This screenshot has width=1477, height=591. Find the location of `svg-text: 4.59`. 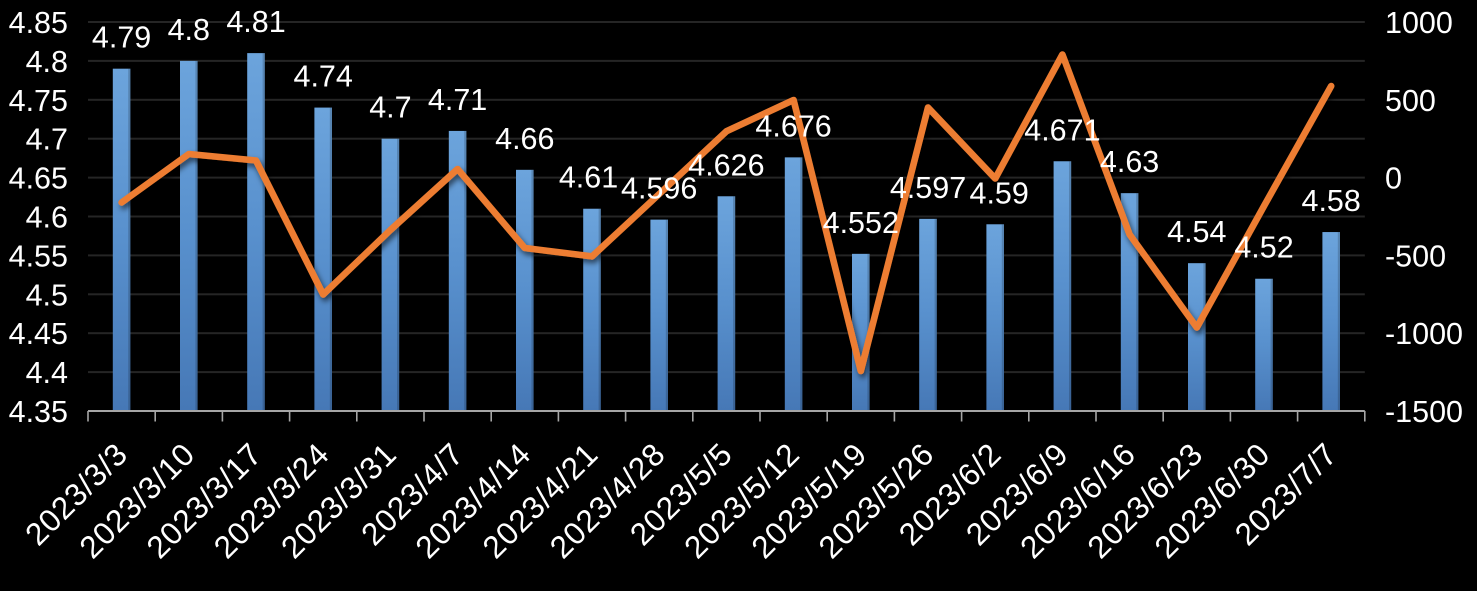

svg-text: 4.59 is located at coordinates (999, 193).